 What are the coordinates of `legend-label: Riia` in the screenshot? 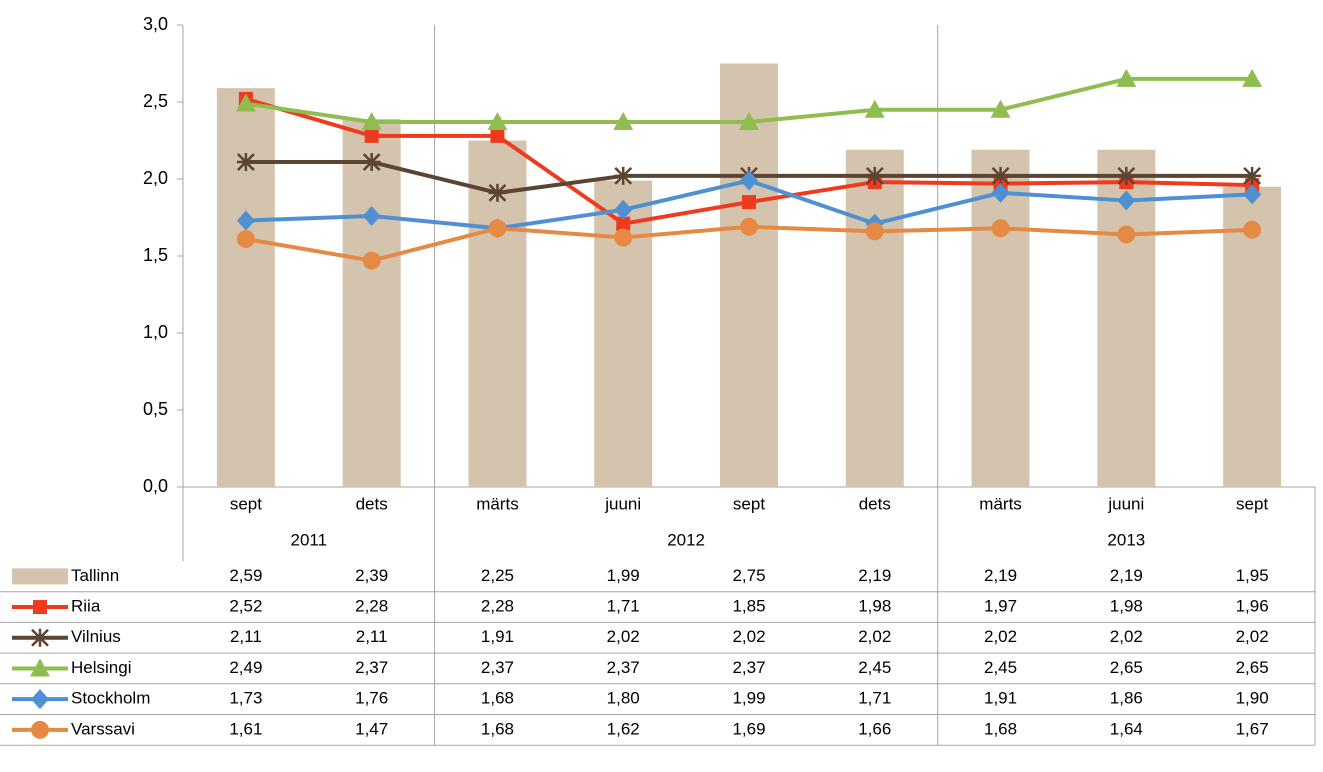 It's located at (86, 606).